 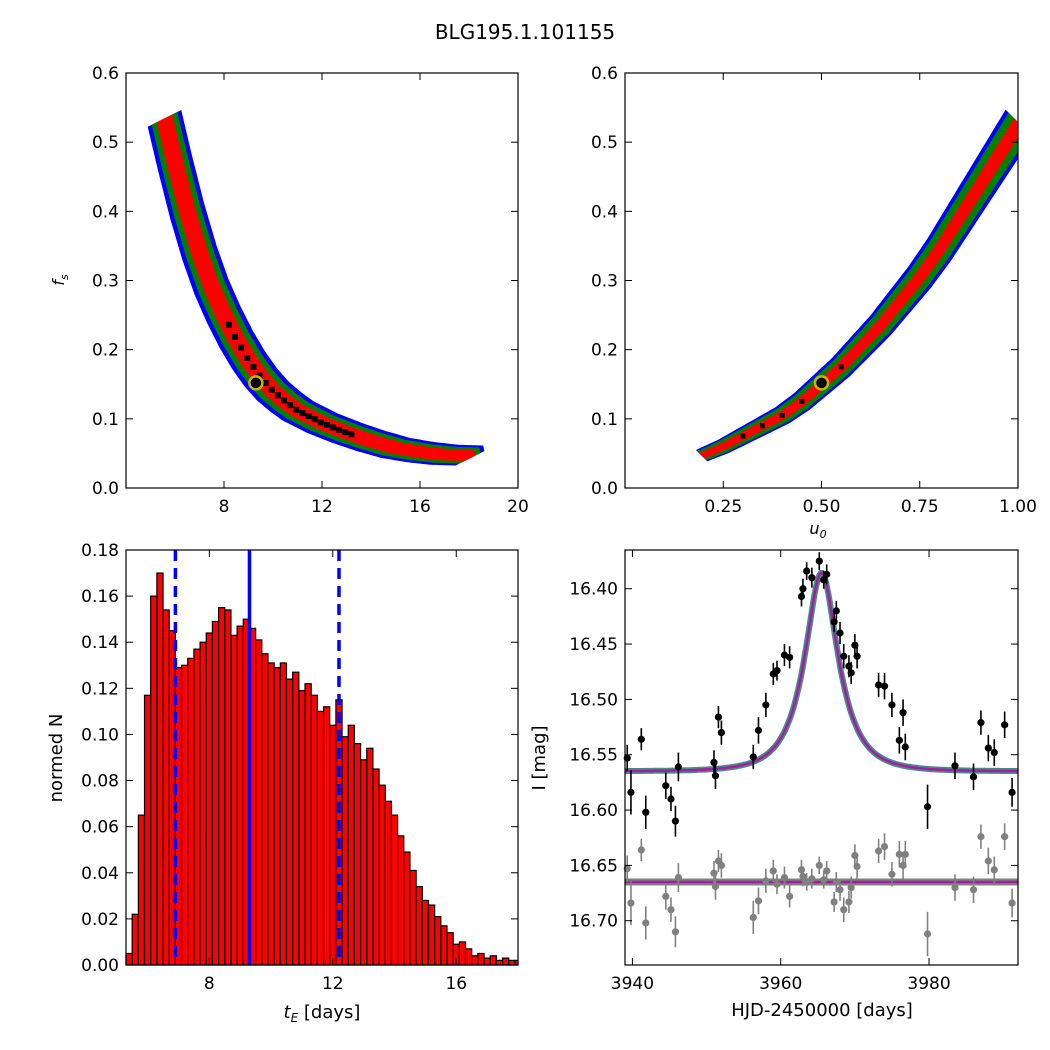 I want to click on y-tick-label: 16.50, so click(x=593, y=700).